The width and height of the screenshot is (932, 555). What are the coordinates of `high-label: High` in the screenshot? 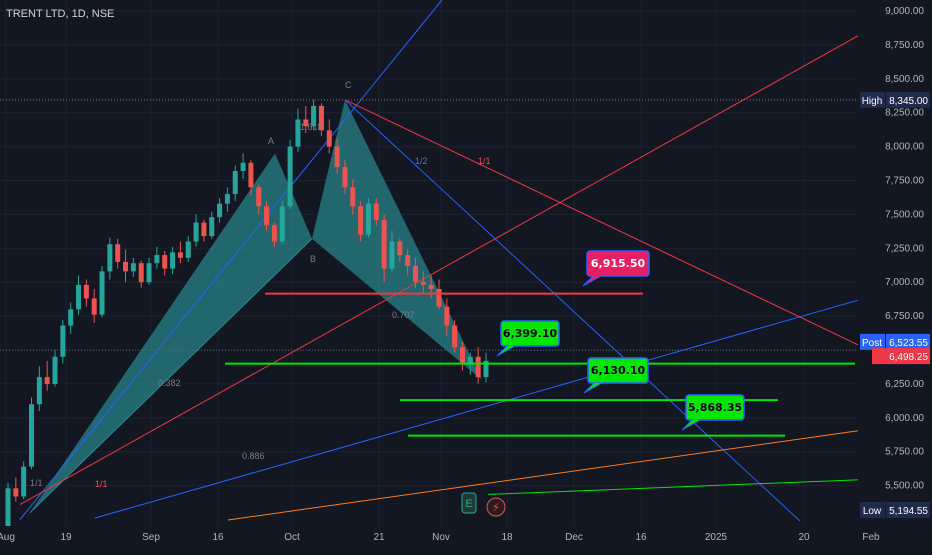 It's located at (872, 101).